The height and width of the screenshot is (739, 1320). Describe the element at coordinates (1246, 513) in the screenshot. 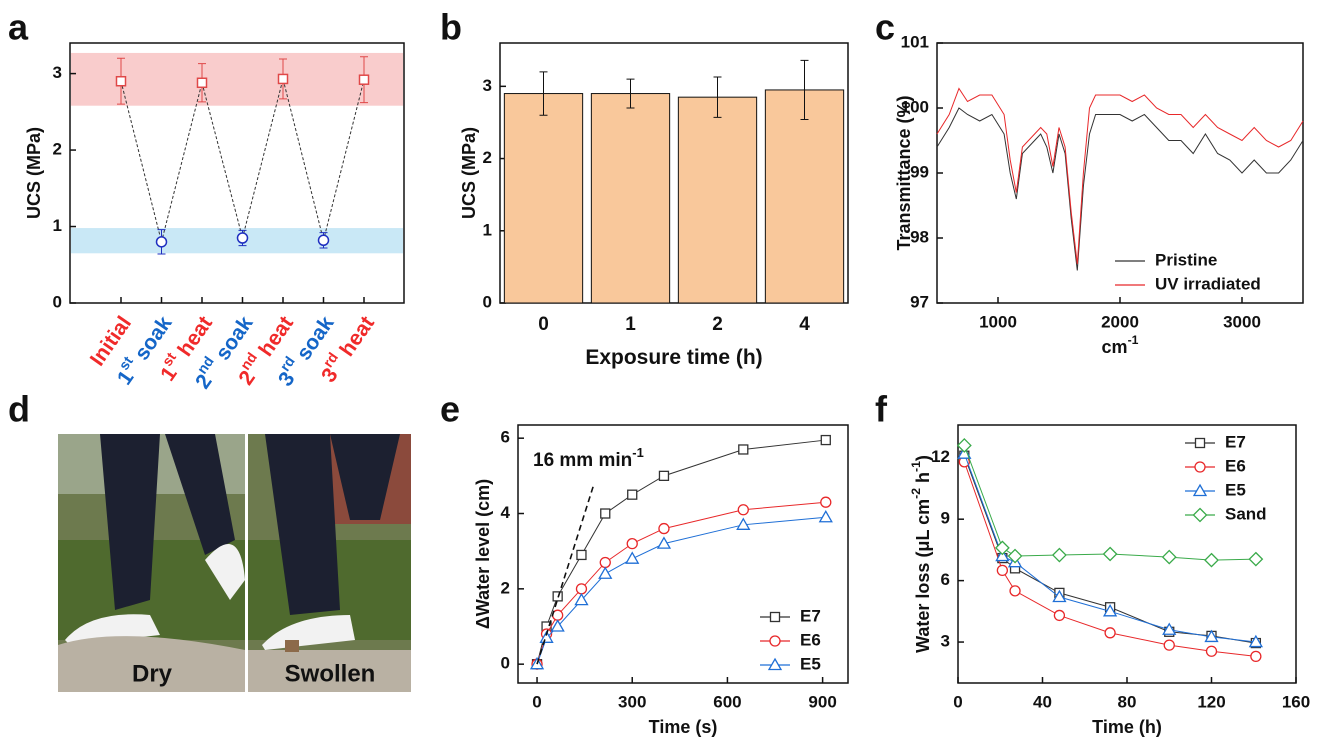

I see `legend-label: Sand` at that location.